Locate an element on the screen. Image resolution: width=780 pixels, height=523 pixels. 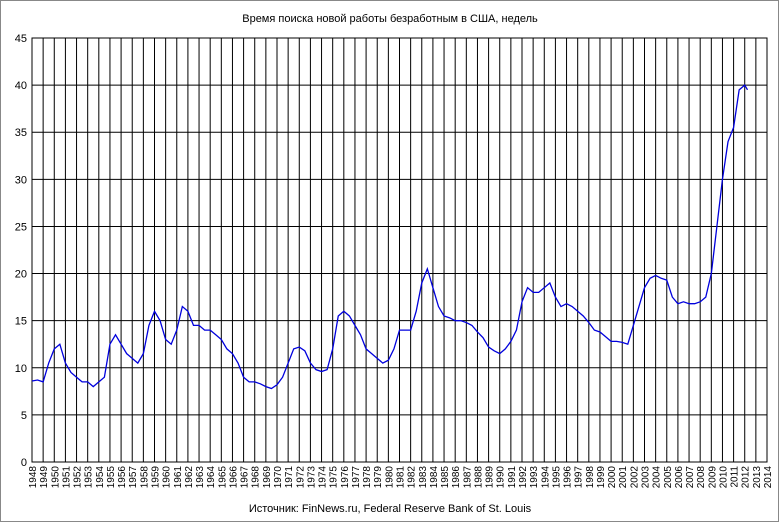
x-tick-label: 1995 is located at coordinates (556, 477).